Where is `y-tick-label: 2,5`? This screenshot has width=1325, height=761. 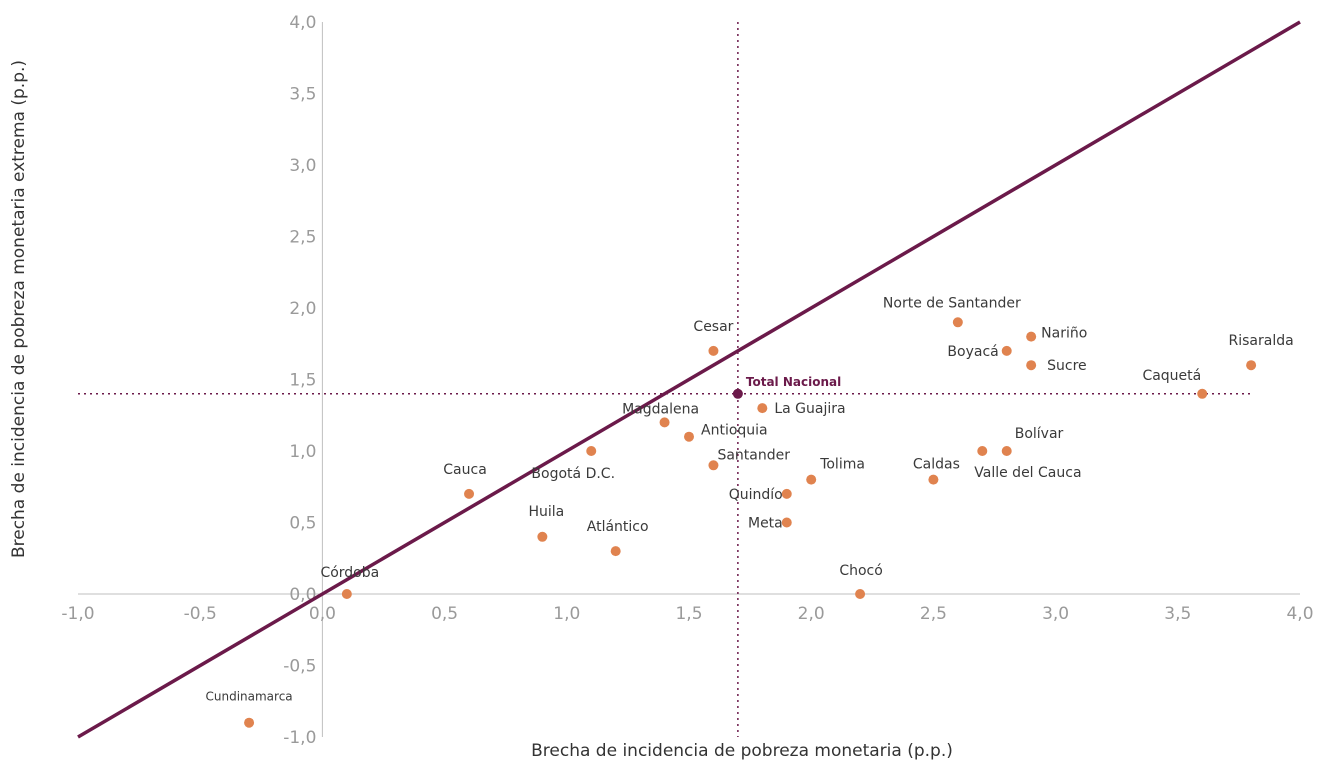
y-tick-label: 2,5 is located at coordinates (302, 238).